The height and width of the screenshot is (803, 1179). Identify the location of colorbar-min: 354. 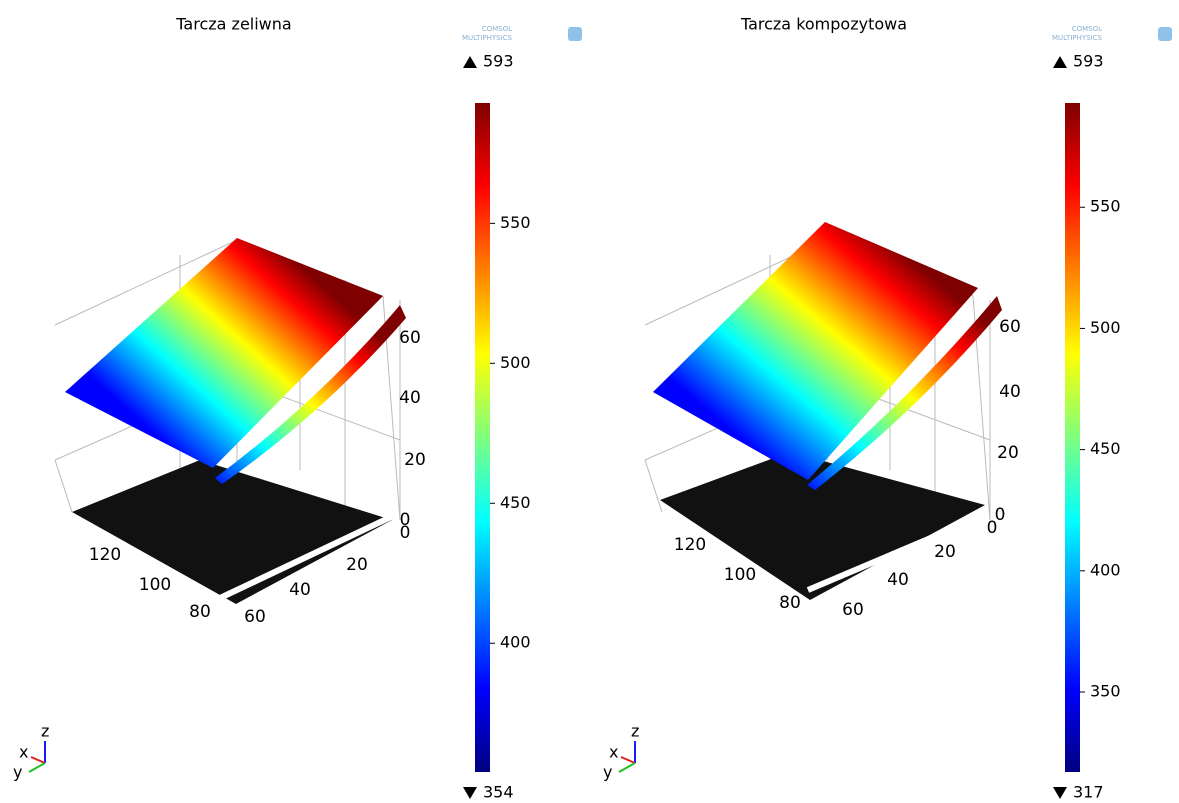
(498, 792).